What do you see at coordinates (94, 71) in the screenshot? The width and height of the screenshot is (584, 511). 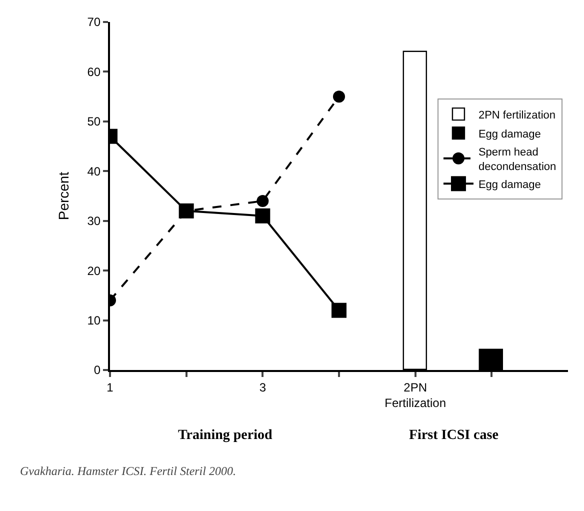 I see `y-tick-label: 60` at bounding box center [94, 71].